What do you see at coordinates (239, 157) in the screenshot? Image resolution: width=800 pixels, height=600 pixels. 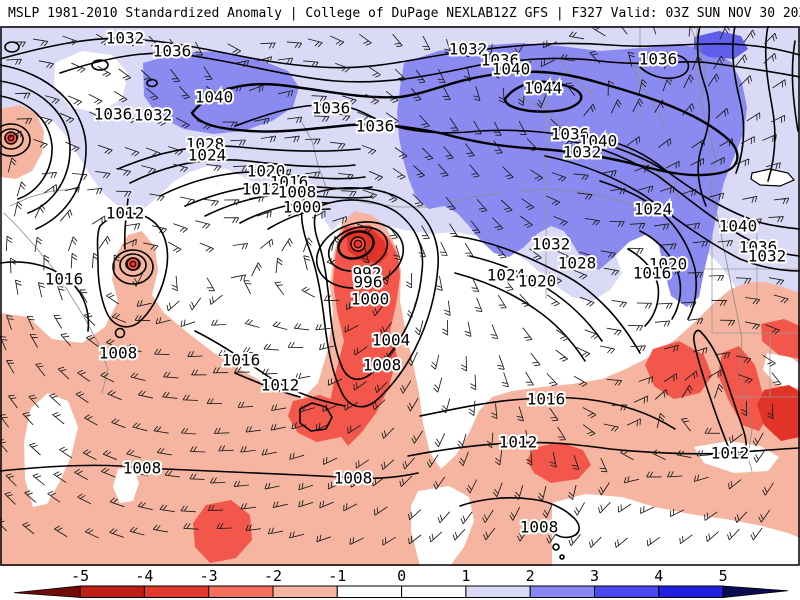 I see `isobar-1028-nw` at bounding box center [239, 157].